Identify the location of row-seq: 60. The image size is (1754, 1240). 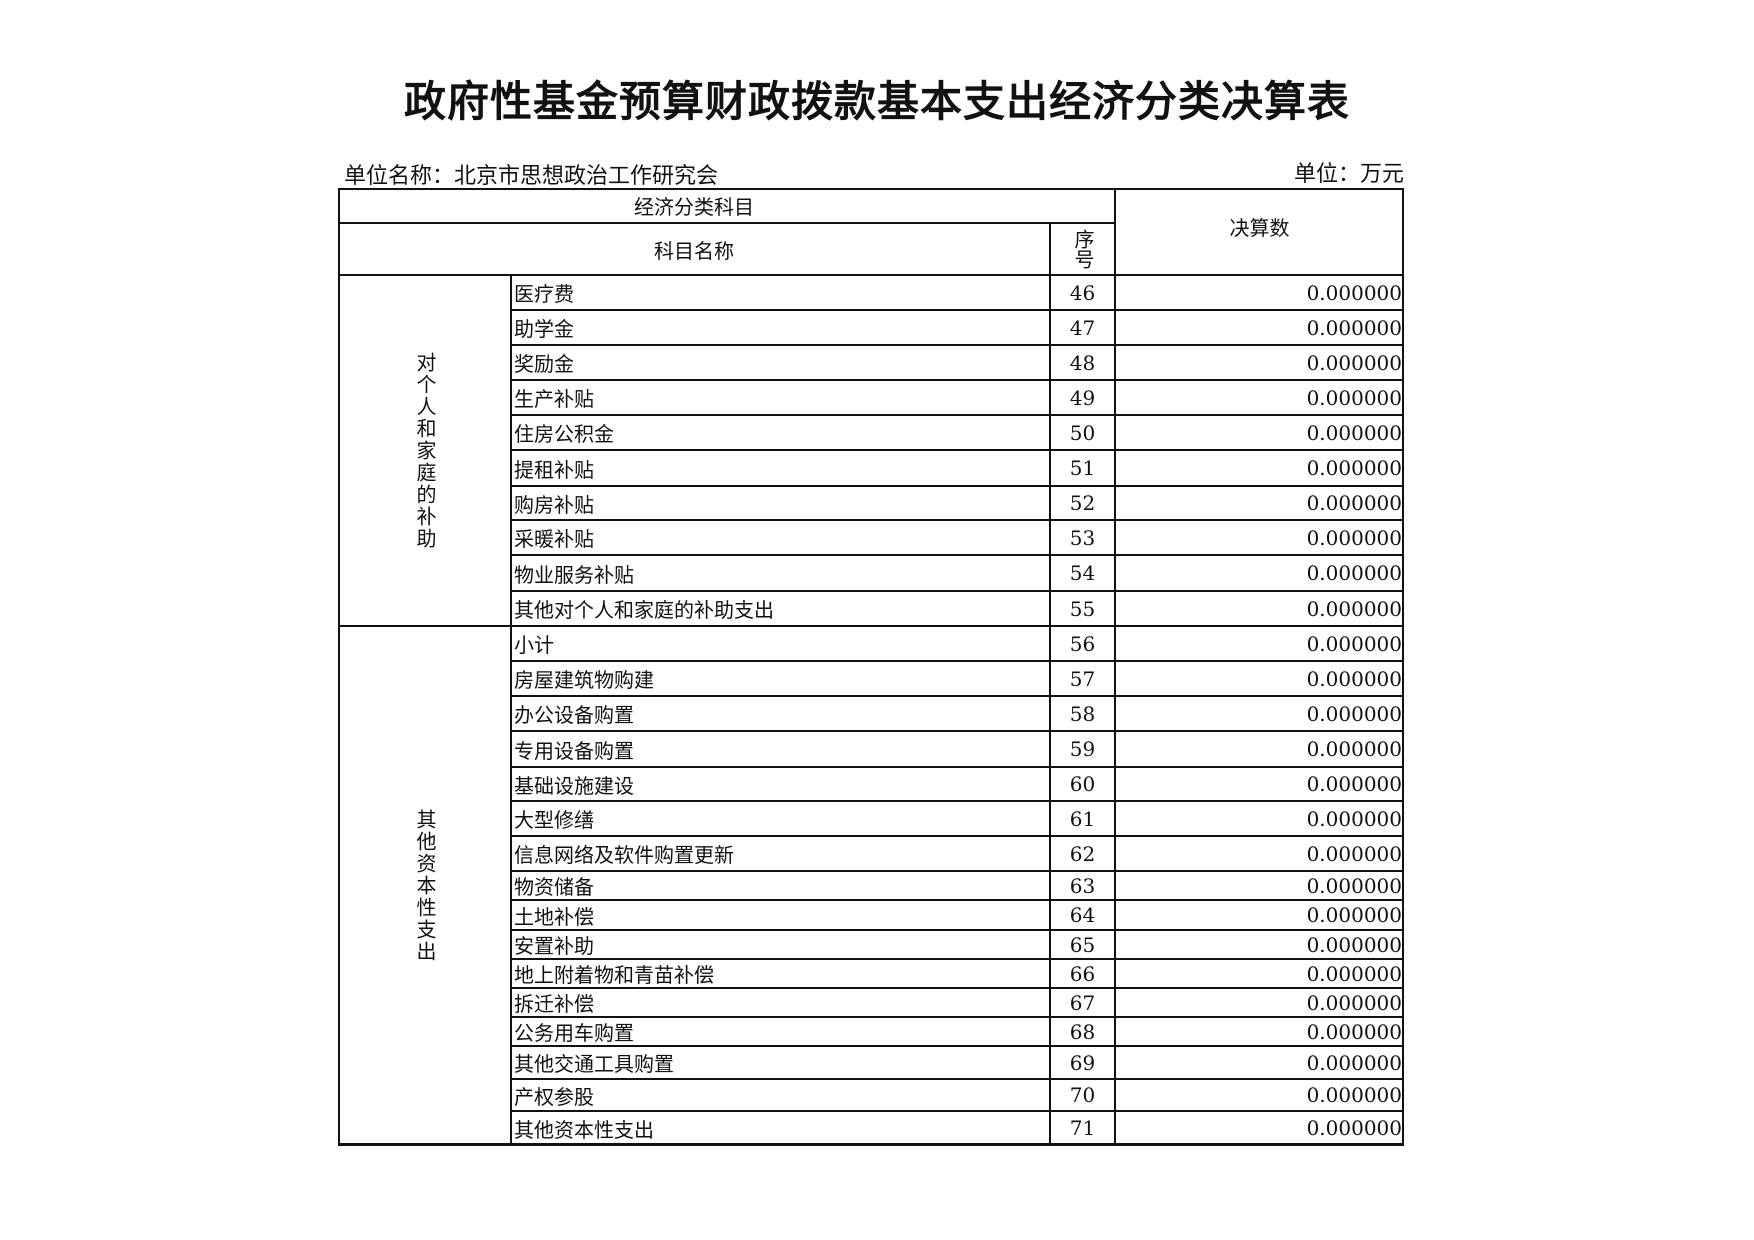
(1082, 784).